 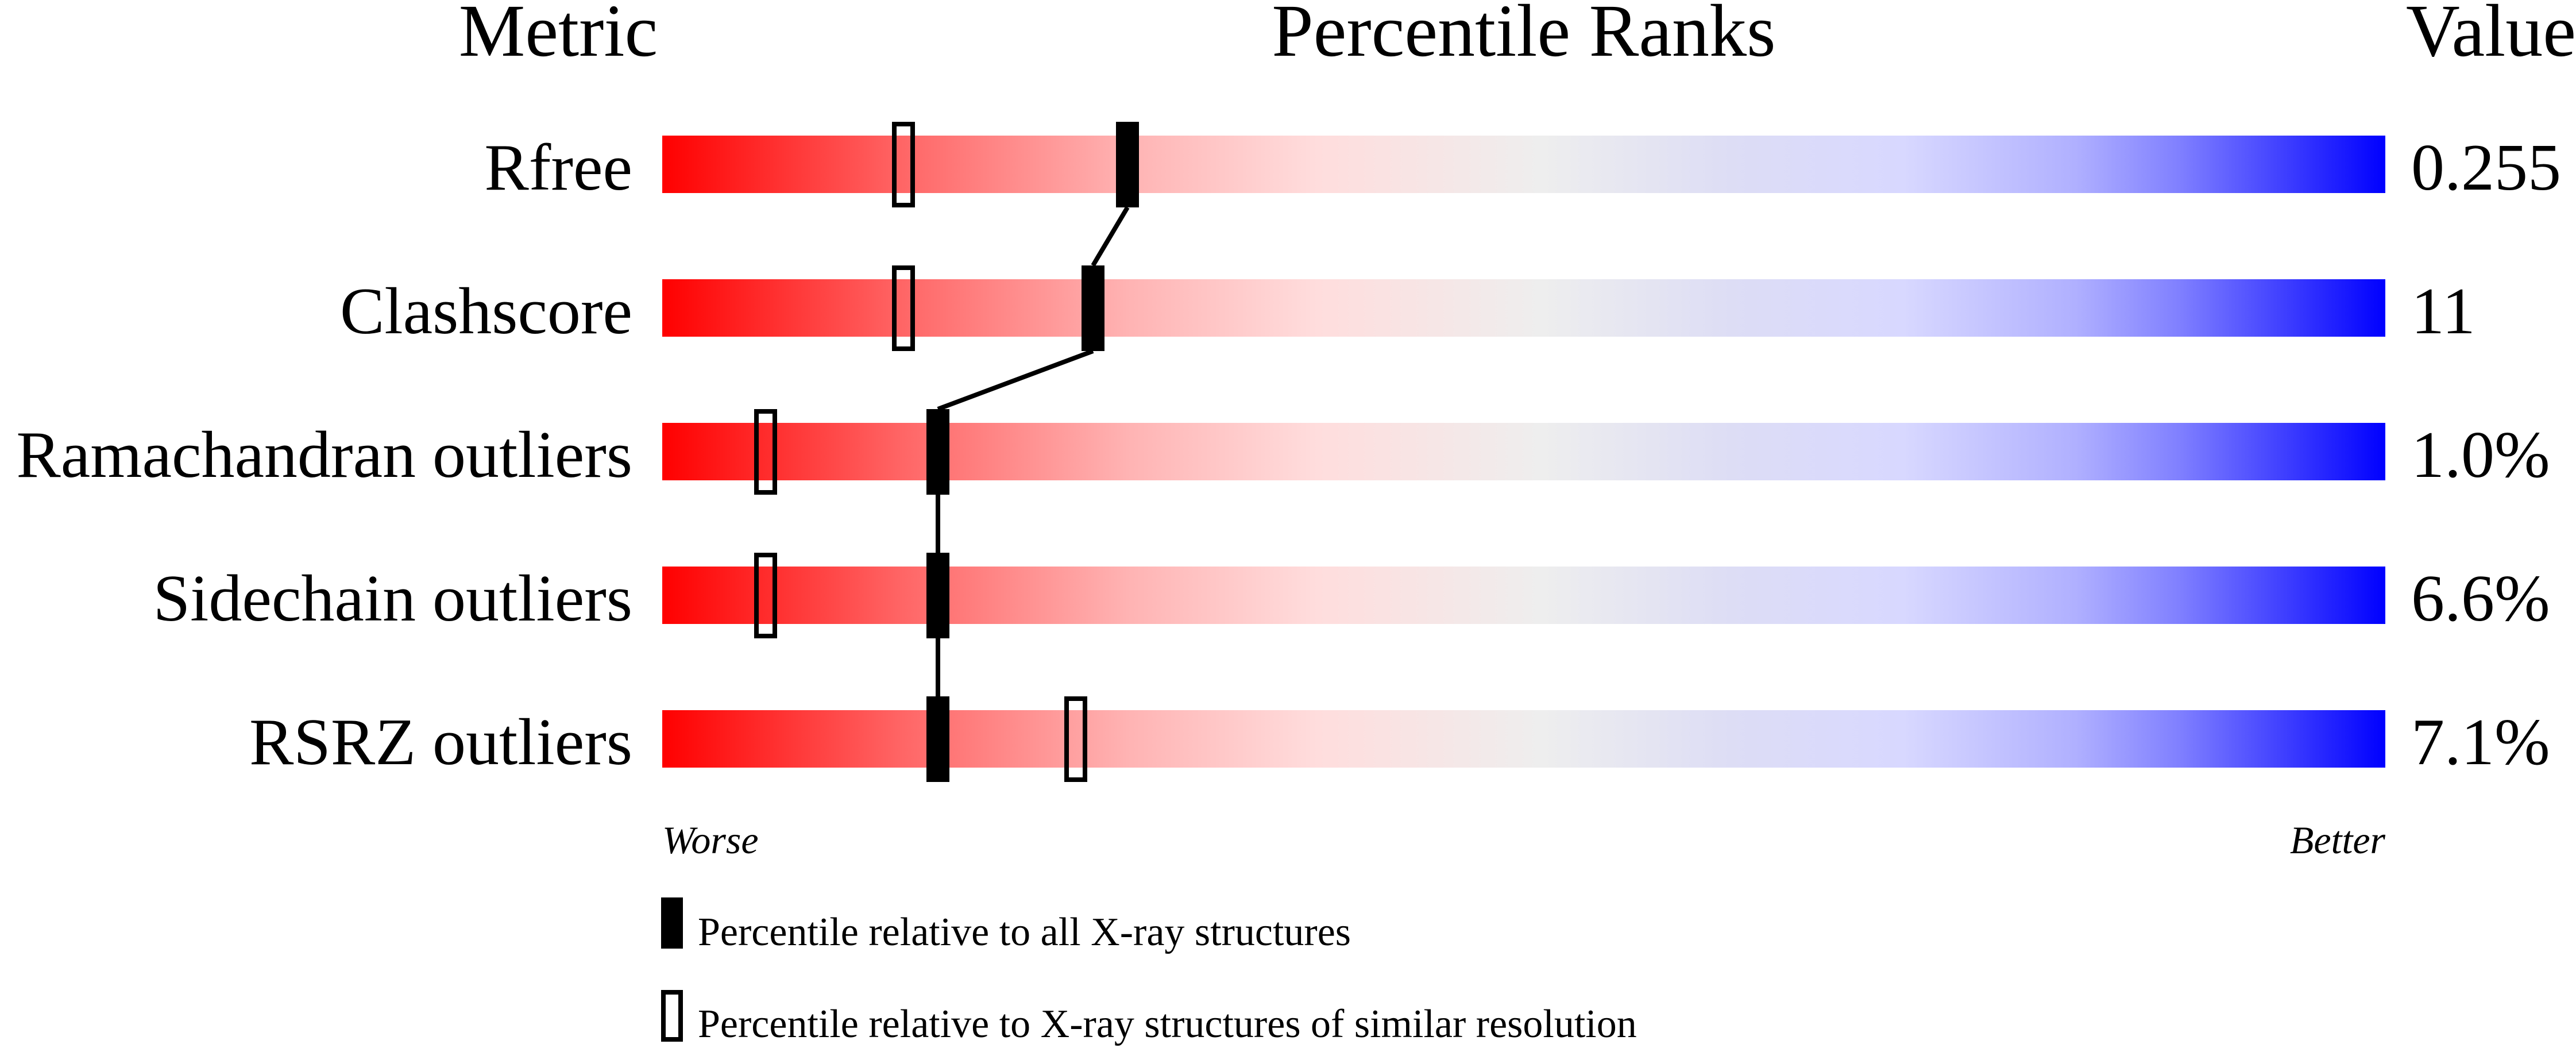 I want to click on metric-value: 7.1%, so click(x=2480, y=743).